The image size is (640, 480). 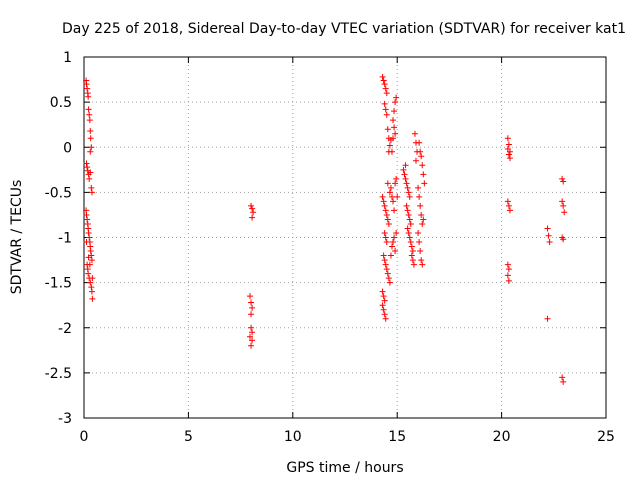 What do you see at coordinates (58, 193) in the screenshot?
I see `y-tick-label: -0.5` at bounding box center [58, 193].